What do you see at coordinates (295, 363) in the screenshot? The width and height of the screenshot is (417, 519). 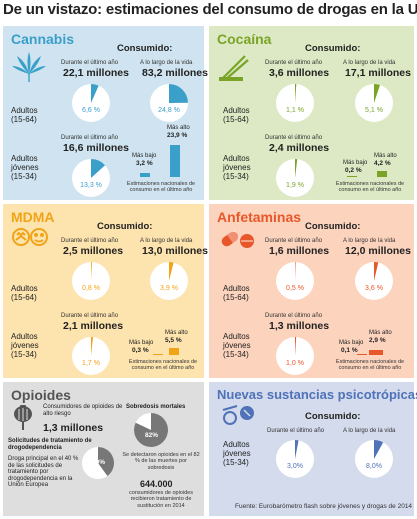 I see `pie-value-label: 1,0 %` at bounding box center [295, 363].